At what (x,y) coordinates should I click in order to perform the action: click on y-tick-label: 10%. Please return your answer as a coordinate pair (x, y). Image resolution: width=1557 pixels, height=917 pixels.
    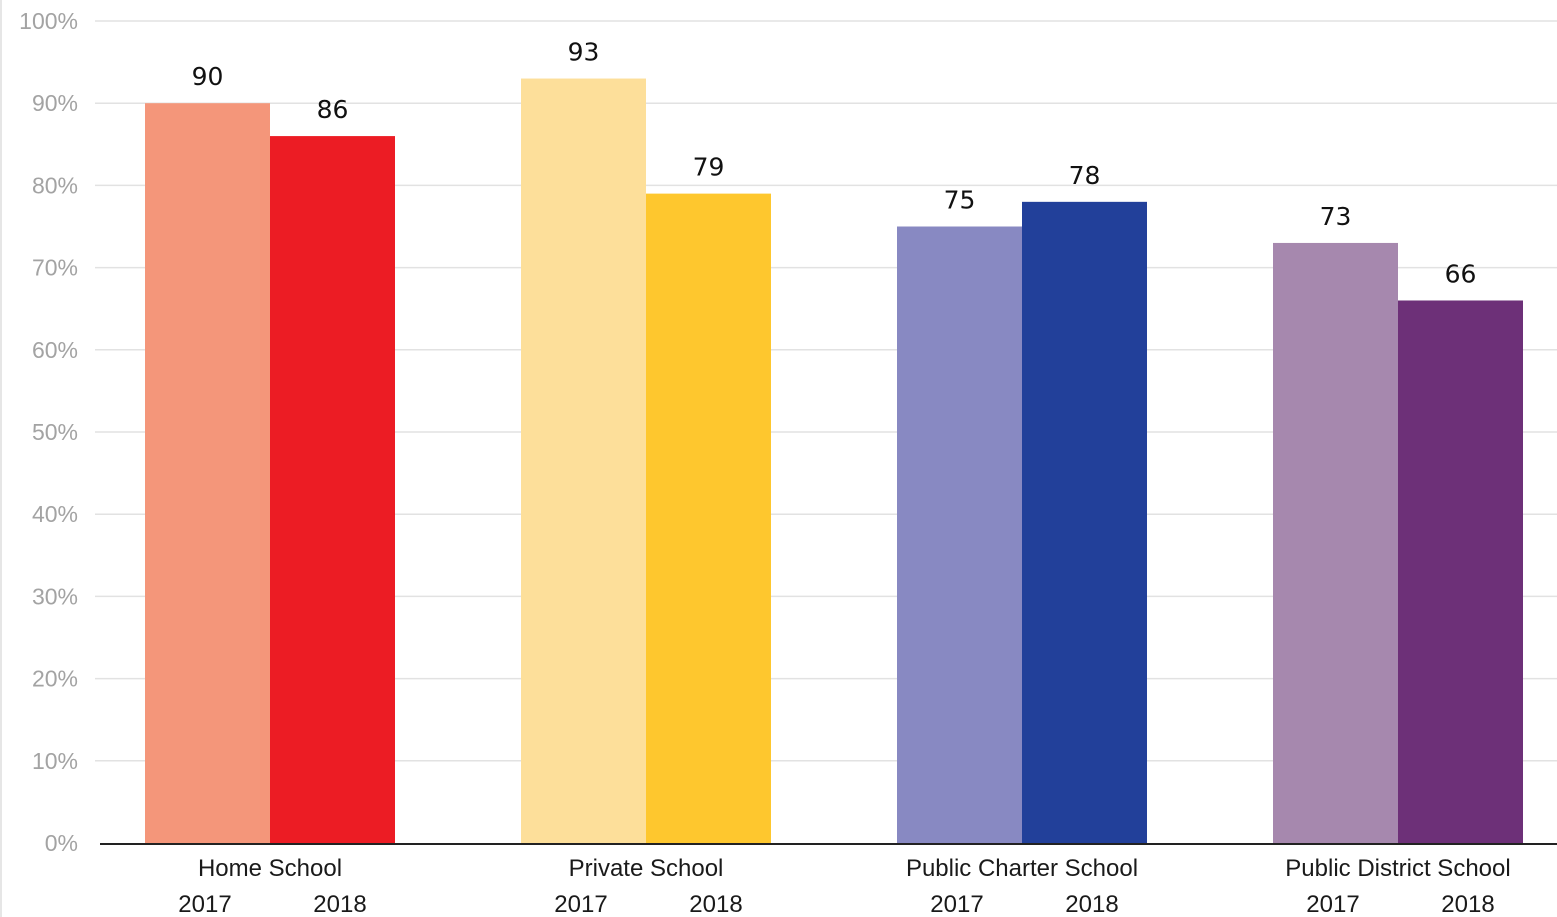
    Looking at the image, I should click on (55, 761).